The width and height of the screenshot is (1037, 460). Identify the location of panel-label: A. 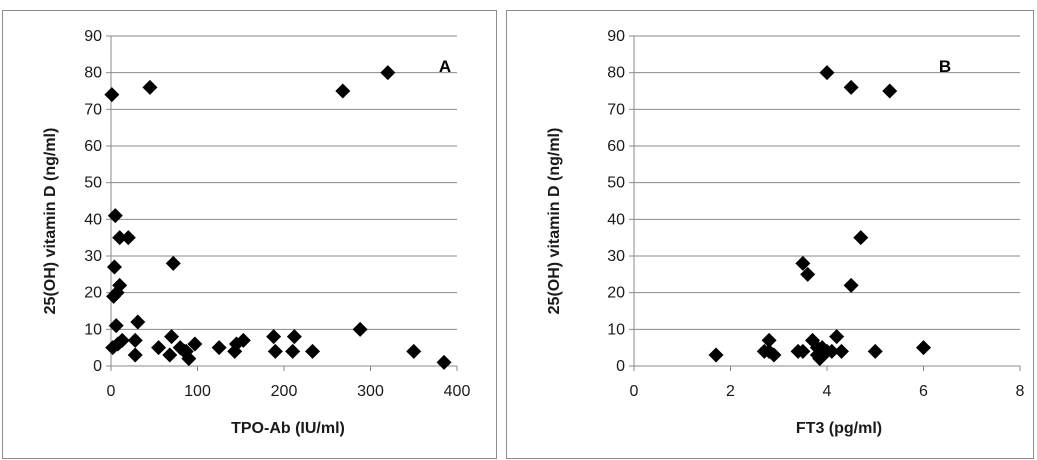
(445, 66).